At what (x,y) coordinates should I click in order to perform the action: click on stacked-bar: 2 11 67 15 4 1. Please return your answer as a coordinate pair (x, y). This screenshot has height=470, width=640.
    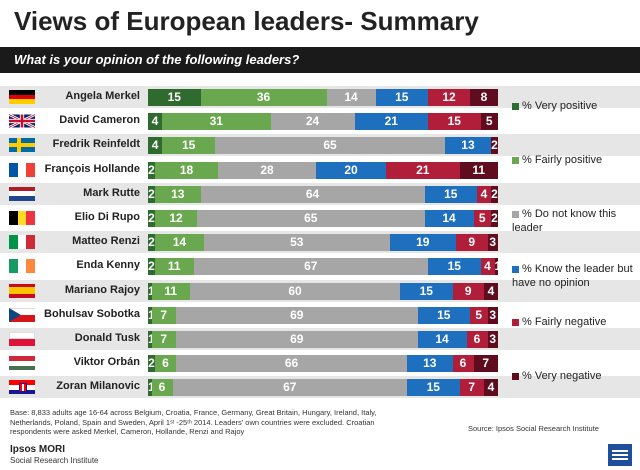
    Looking at the image, I should click on (323, 267).